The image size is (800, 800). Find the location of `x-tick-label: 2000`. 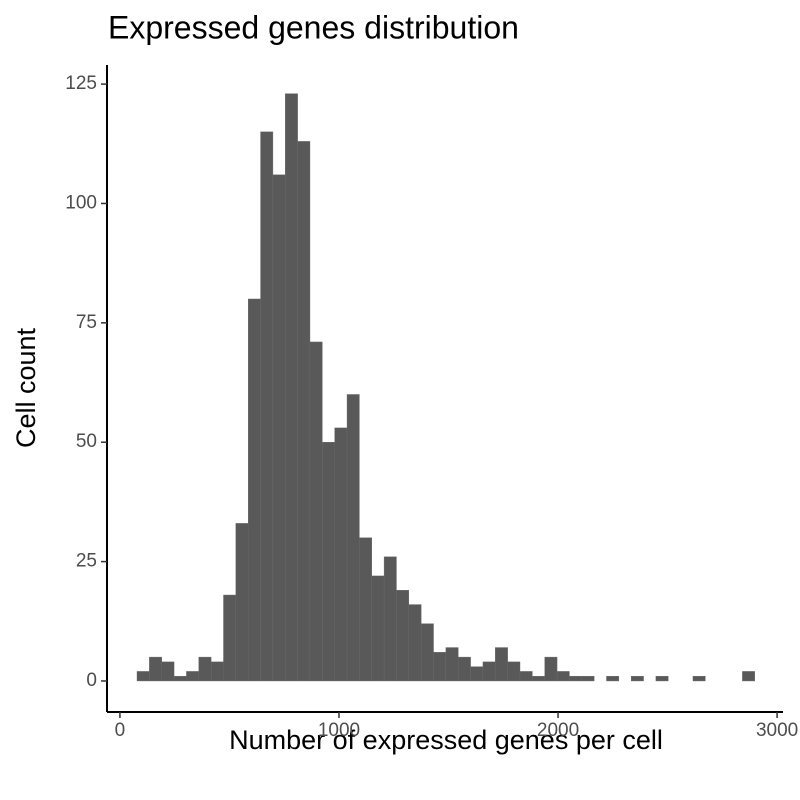

x-tick-label: 2000 is located at coordinates (558, 730).